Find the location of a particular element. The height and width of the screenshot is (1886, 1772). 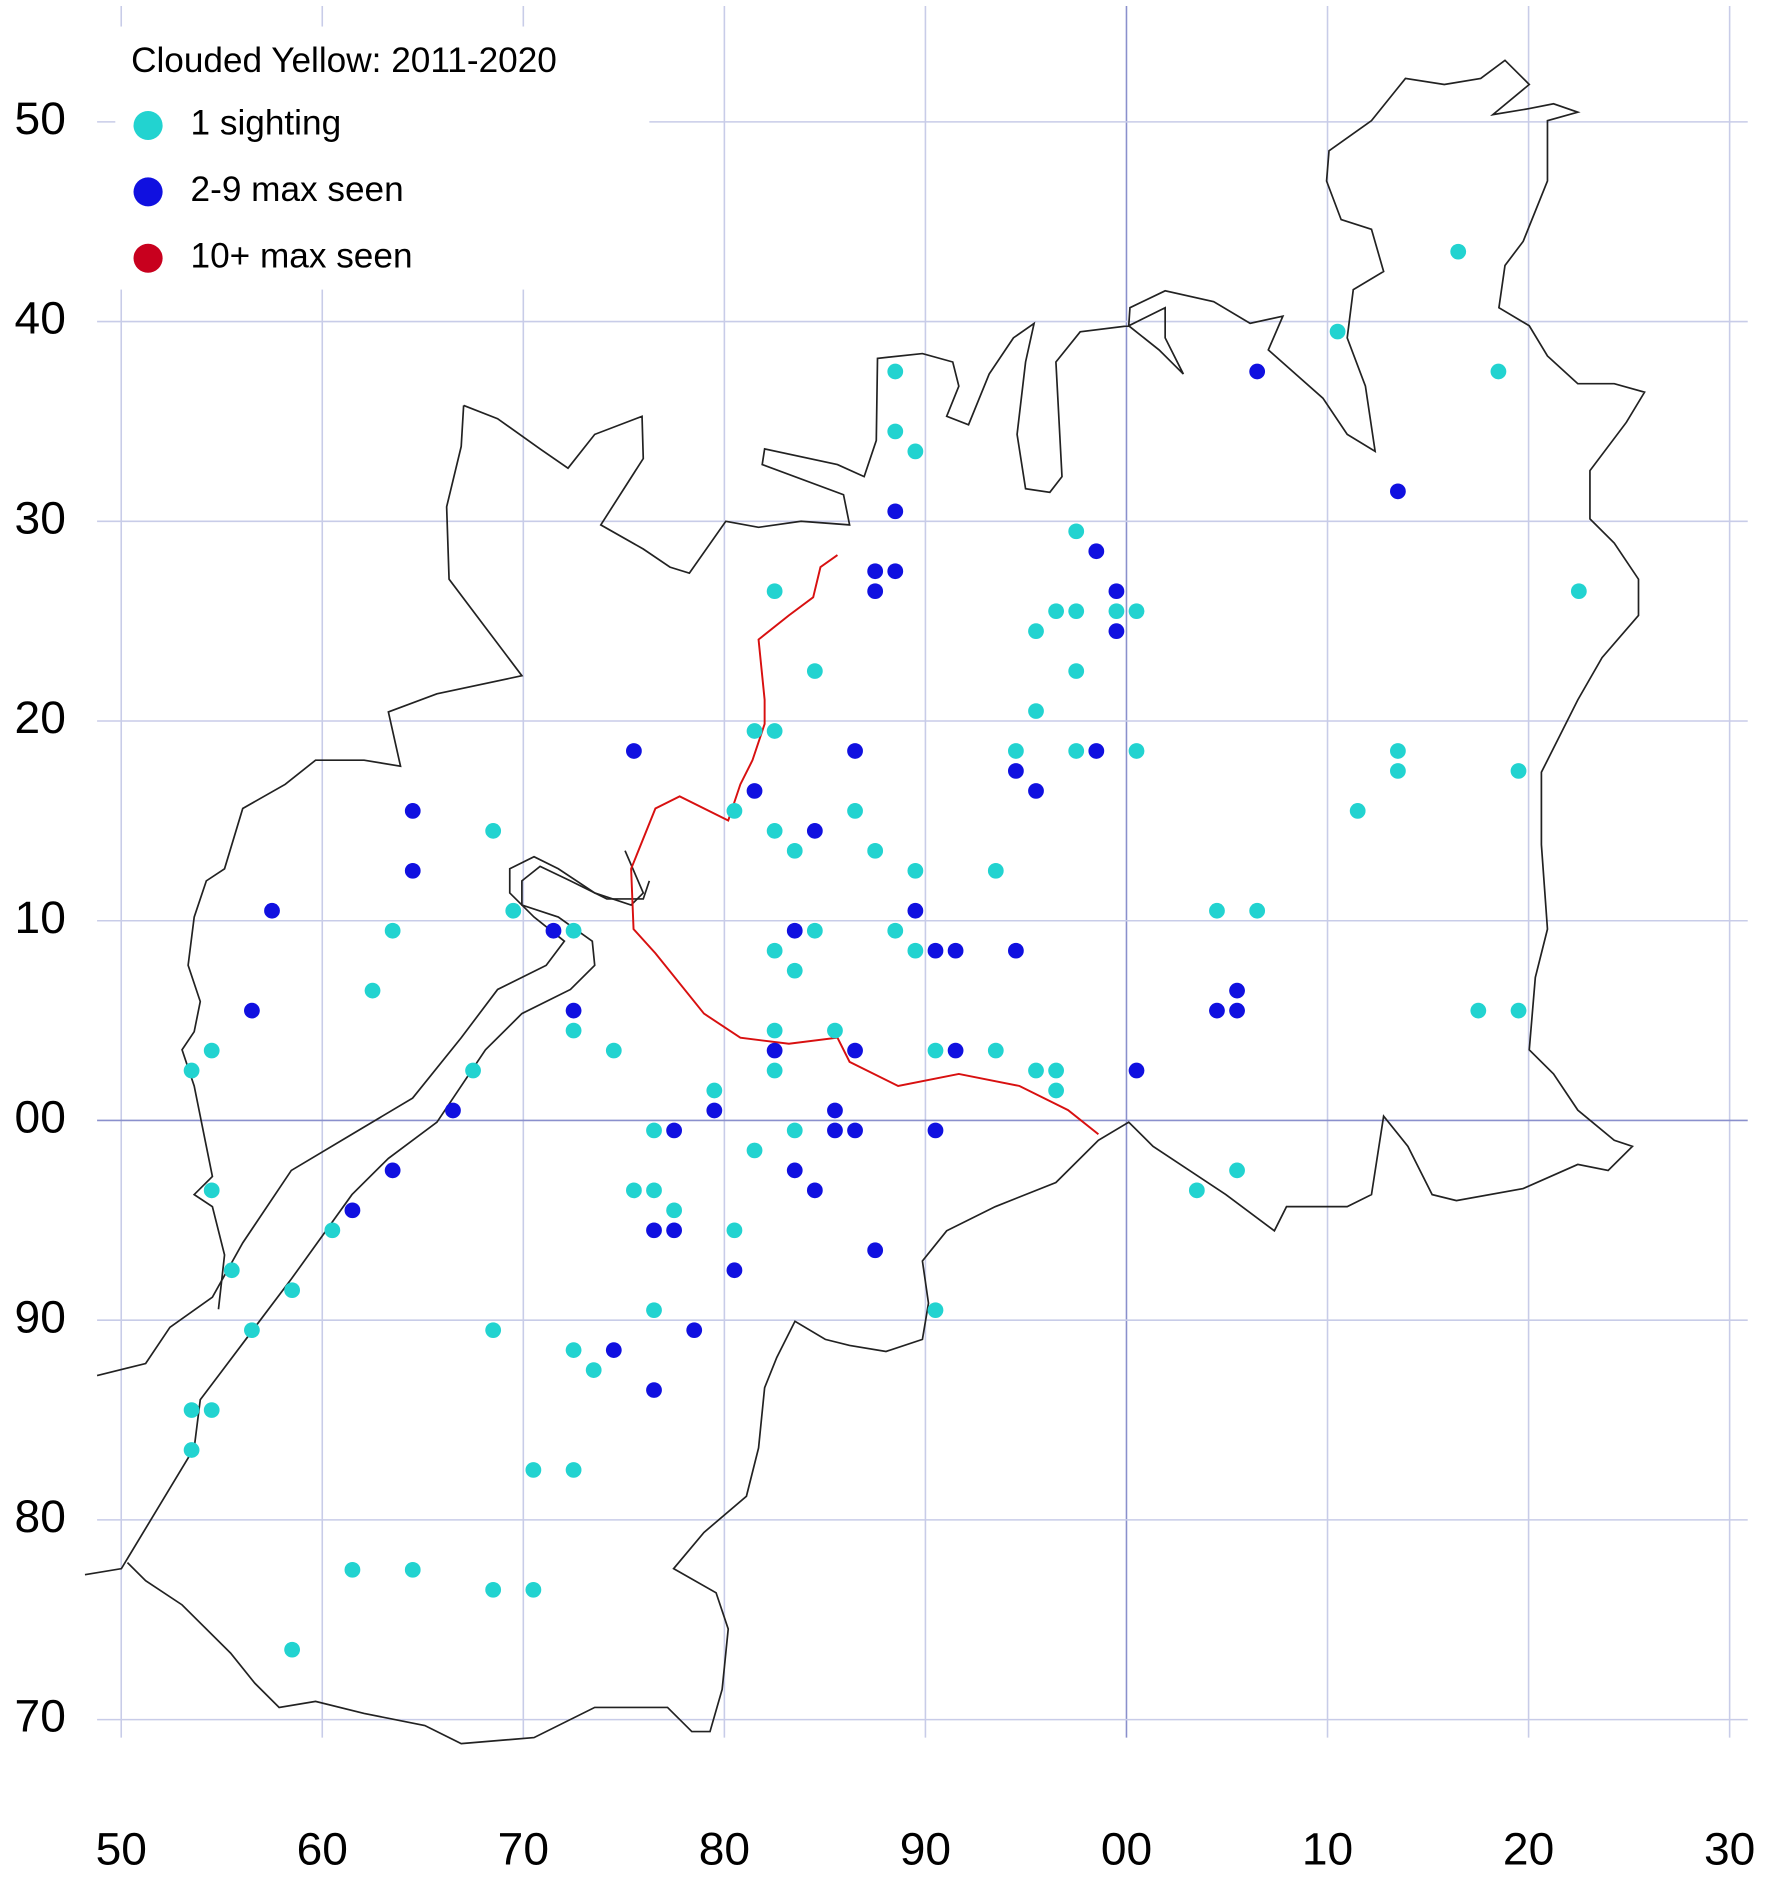

x-tick-label: 90 is located at coordinates (925, 1848).